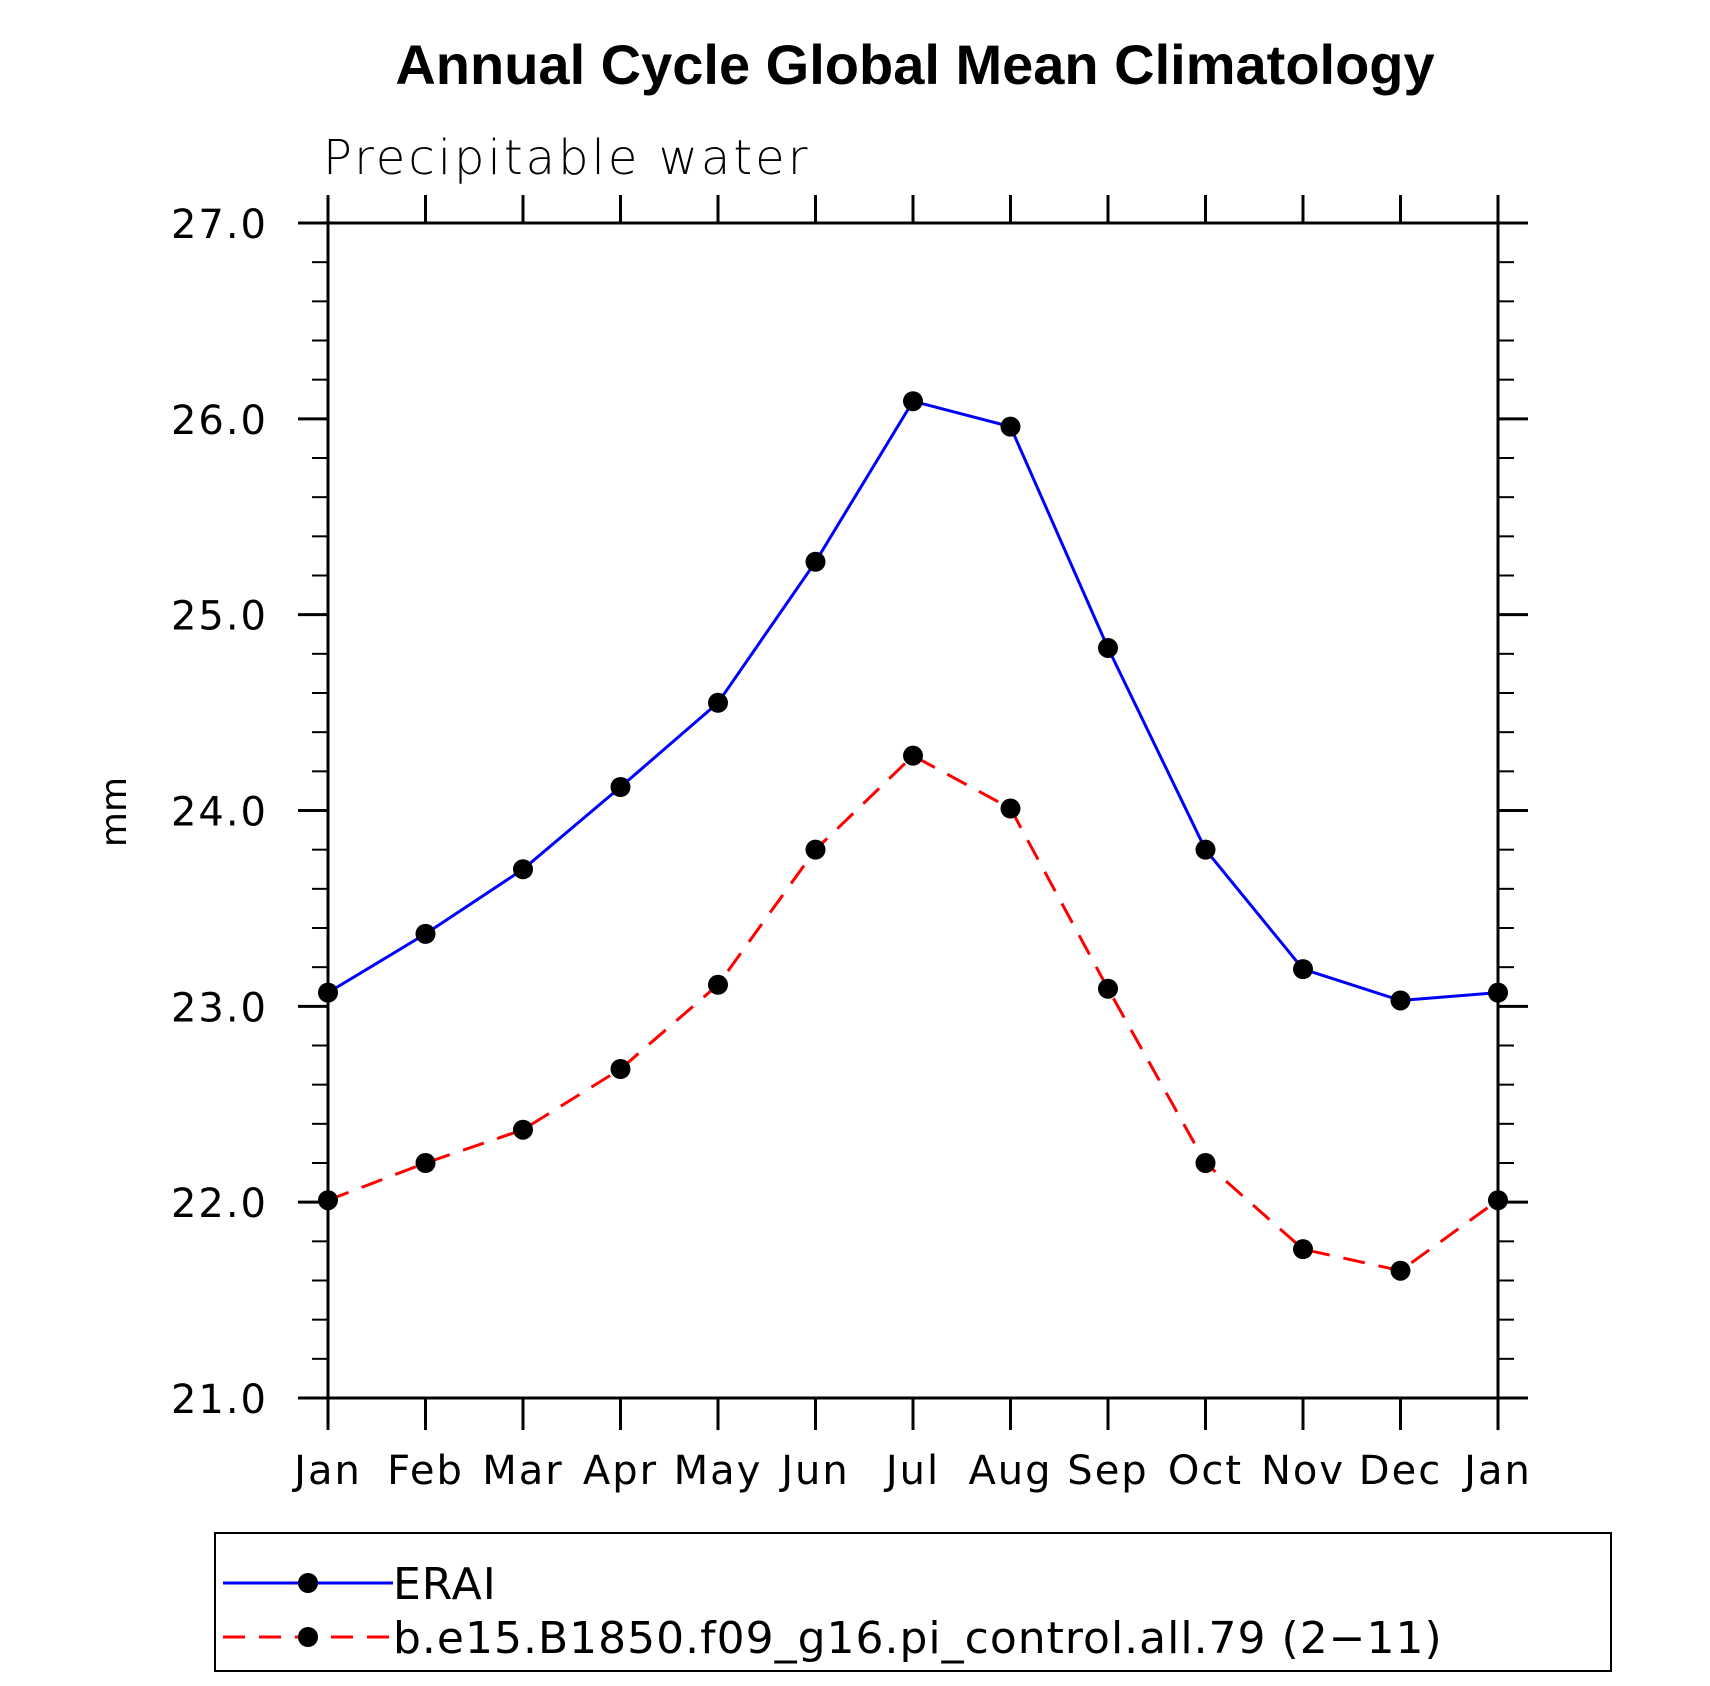  I want to click on y-tick-label: 23.0, so click(219, 1008).